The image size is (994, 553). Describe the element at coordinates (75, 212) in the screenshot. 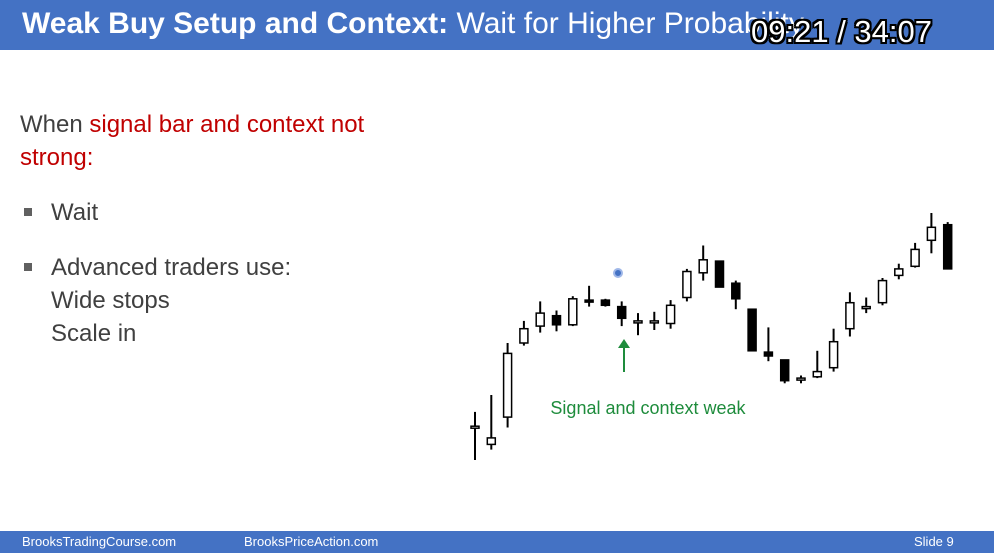

I see `bullet-line: Wait` at that location.